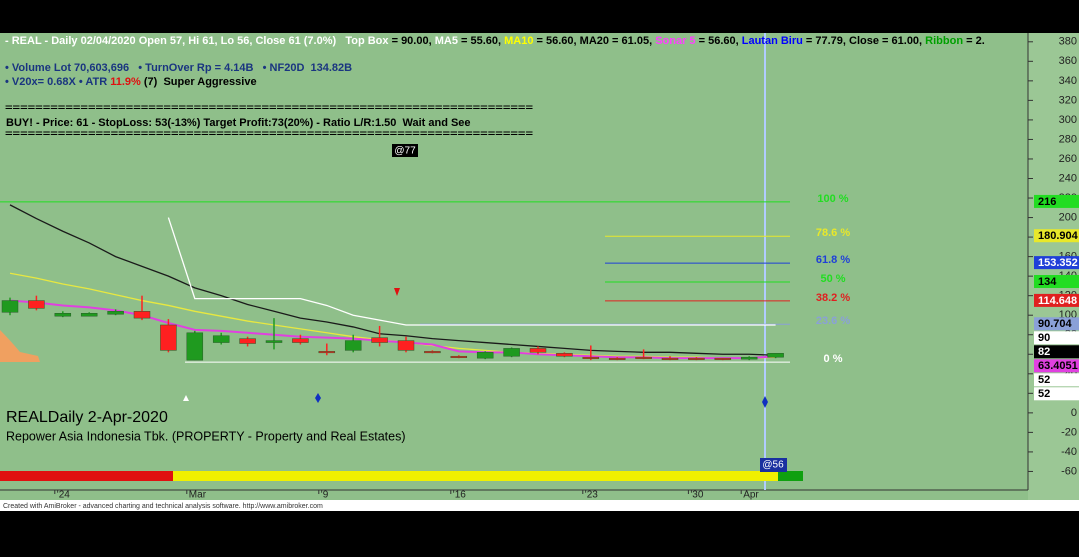 The image size is (1079, 557). What do you see at coordinates (1068, 159) in the screenshot?
I see `y-tick-label: 260` at bounding box center [1068, 159].